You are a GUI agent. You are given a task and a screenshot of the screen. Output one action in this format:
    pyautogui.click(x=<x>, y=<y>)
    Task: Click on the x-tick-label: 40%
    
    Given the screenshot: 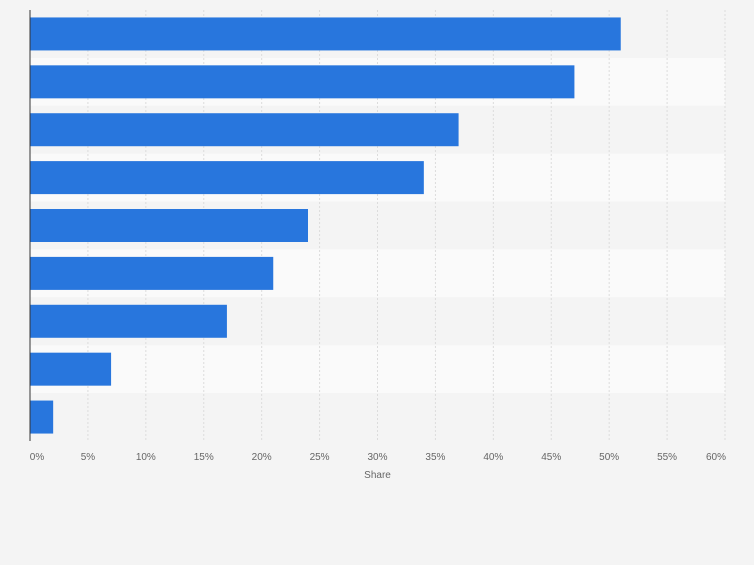 What is the action you would take?
    pyautogui.click(x=493, y=457)
    